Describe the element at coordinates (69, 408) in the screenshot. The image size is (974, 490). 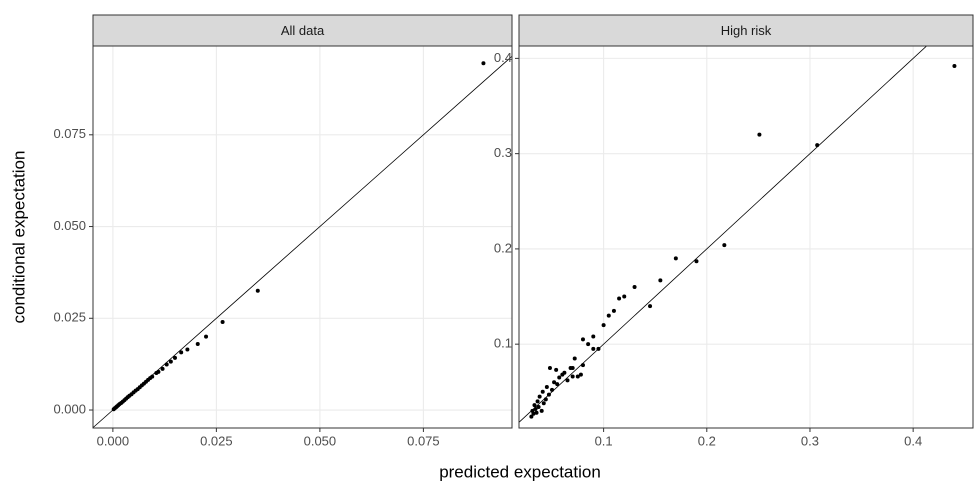
I see `y-tick-label: 0.000` at that location.